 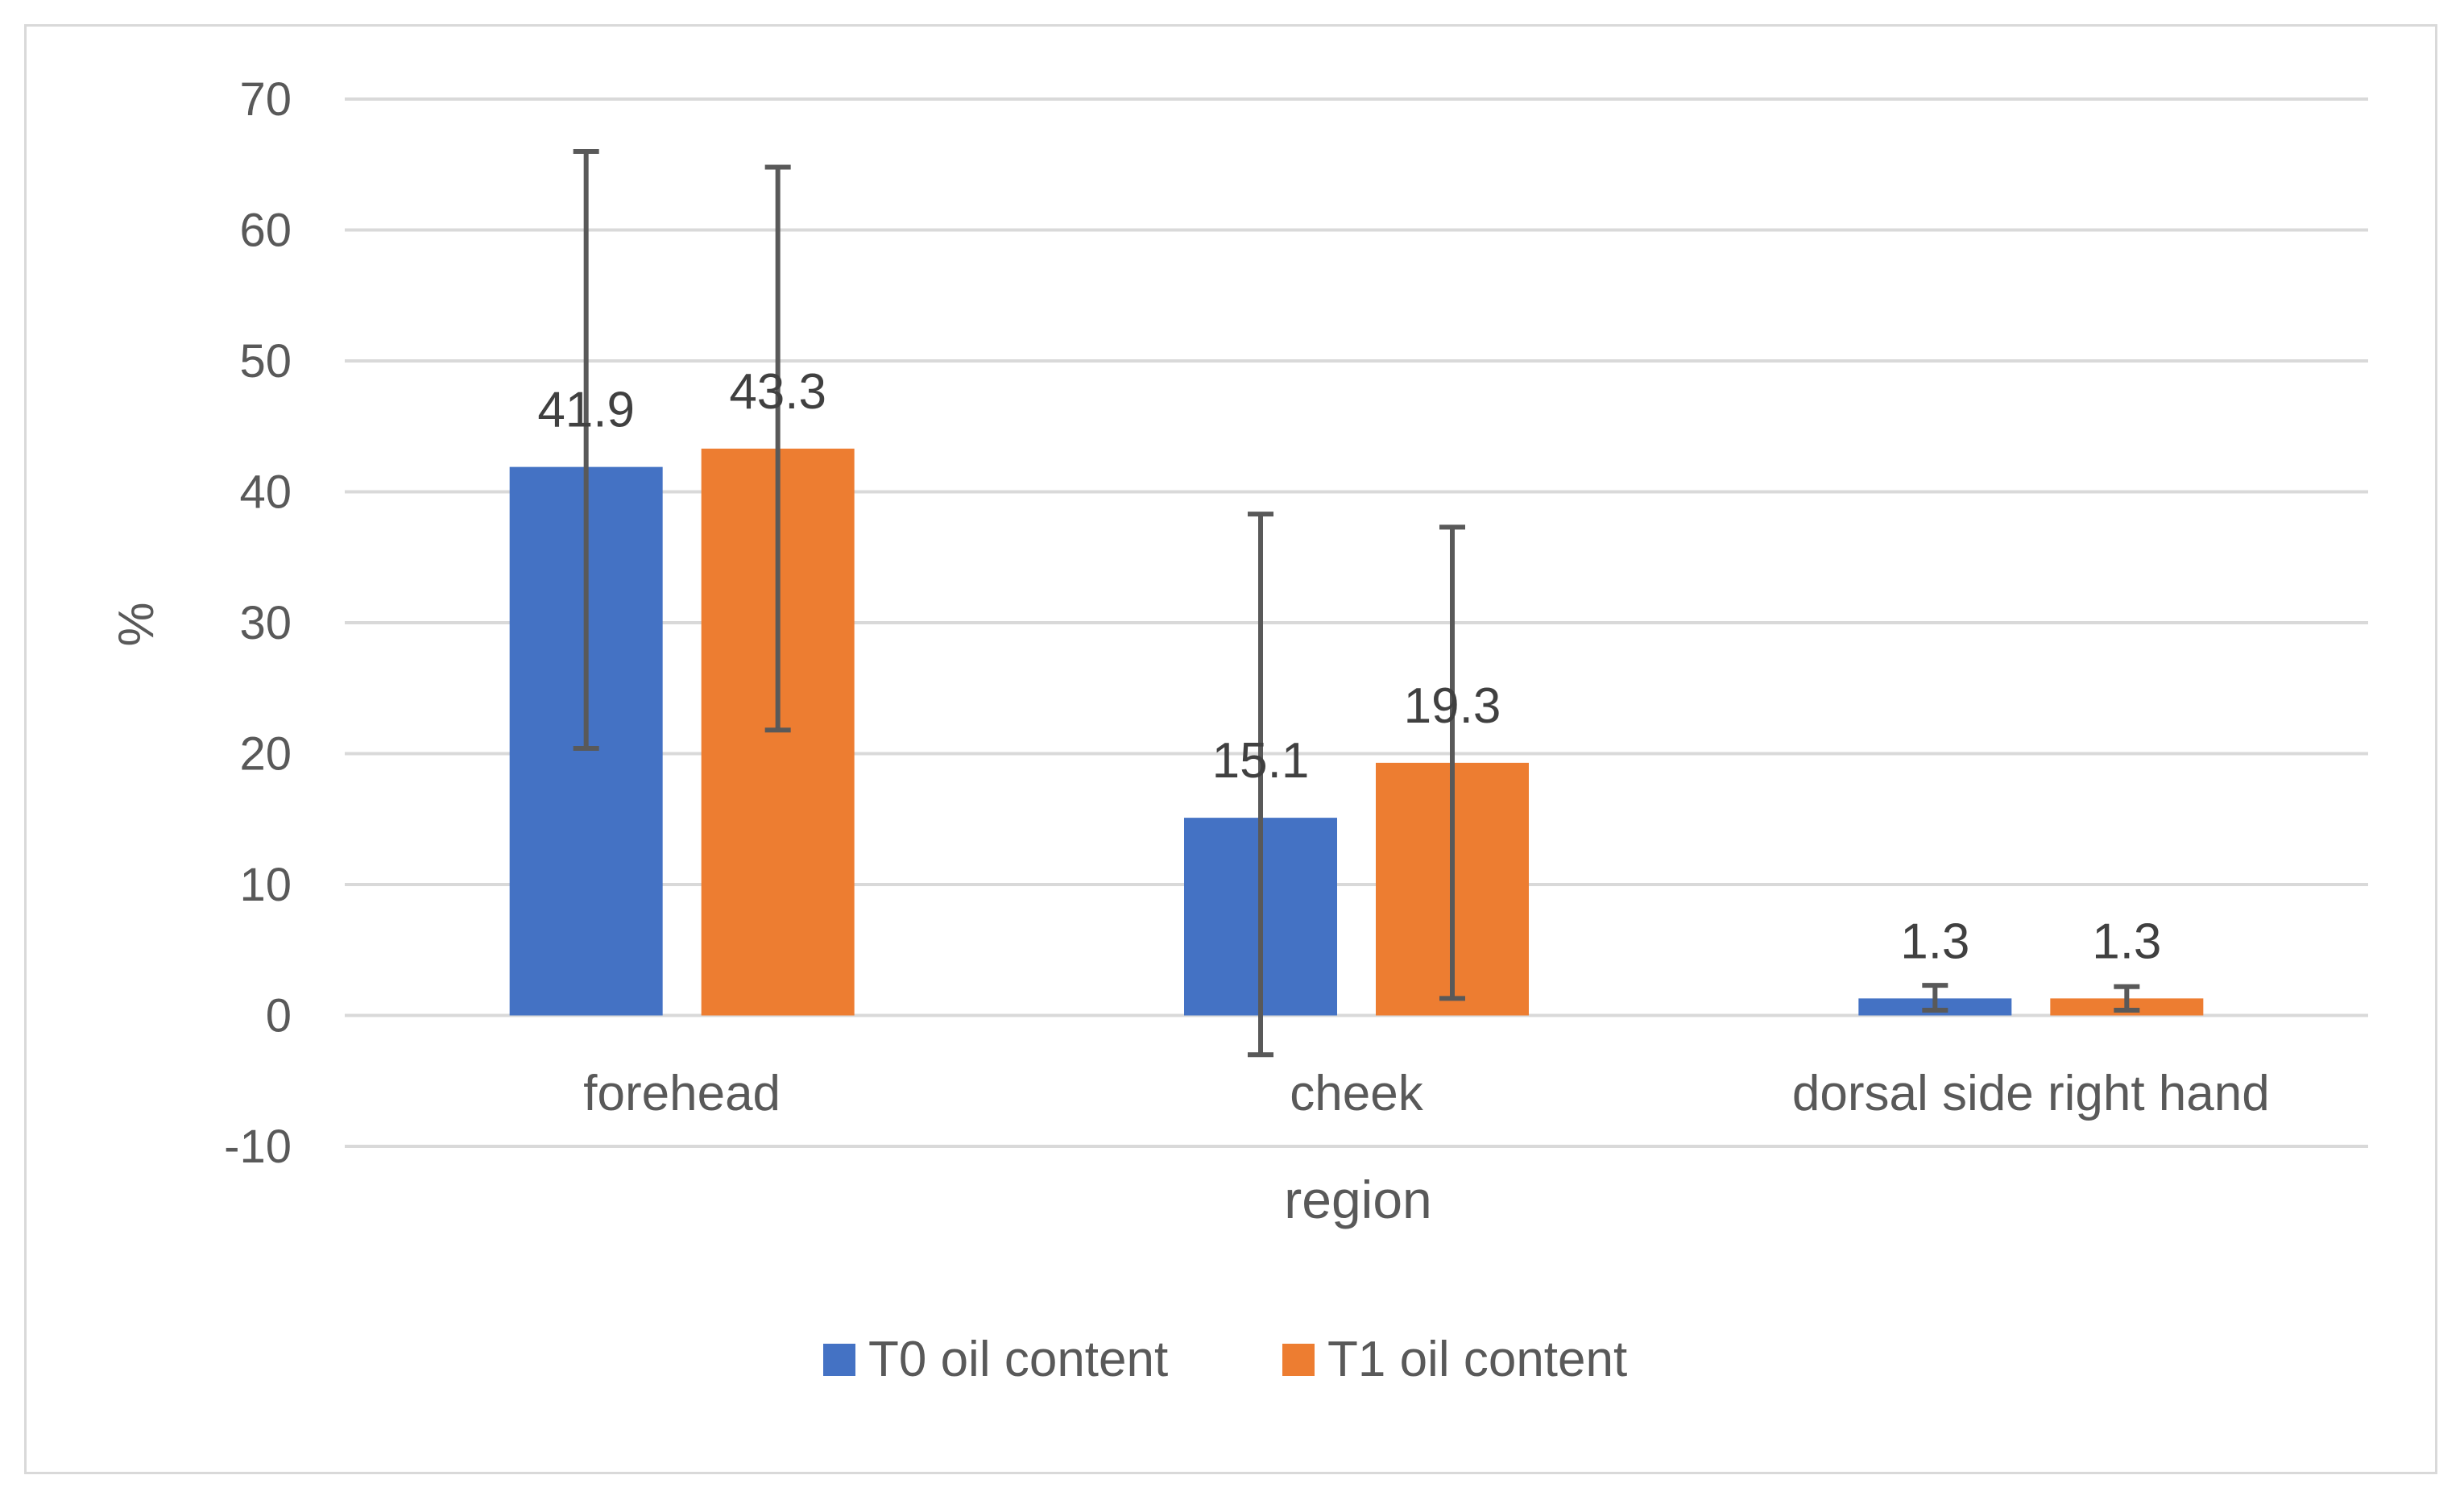 What do you see at coordinates (1261, 761) in the screenshot?
I see `data-label: 15.1` at bounding box center [1261, 761].